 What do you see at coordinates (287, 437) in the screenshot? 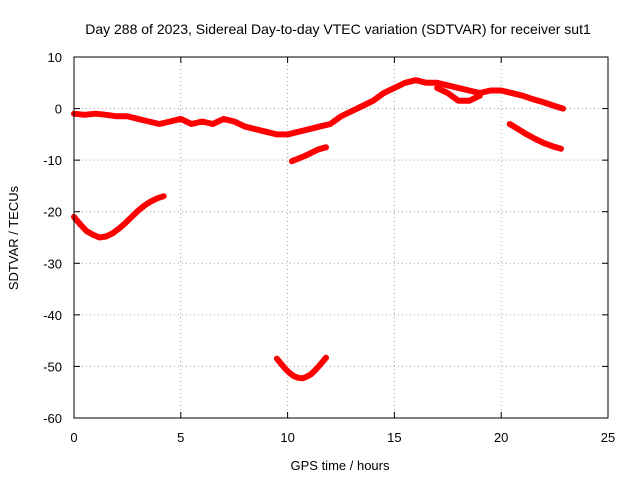
I see `x-tick-label: 10` at bounding box center [287, 437].